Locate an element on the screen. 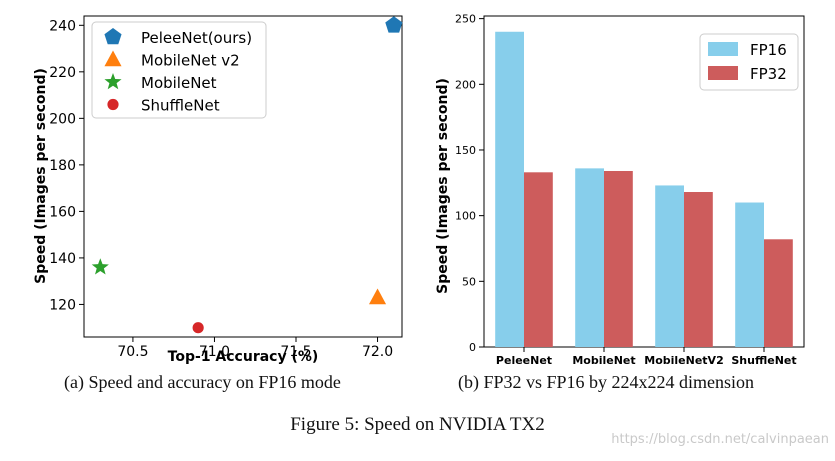 The width and height of the screenshot is (835, 461). bar-legend-label: FP32 is located at coordinates (768, 74).